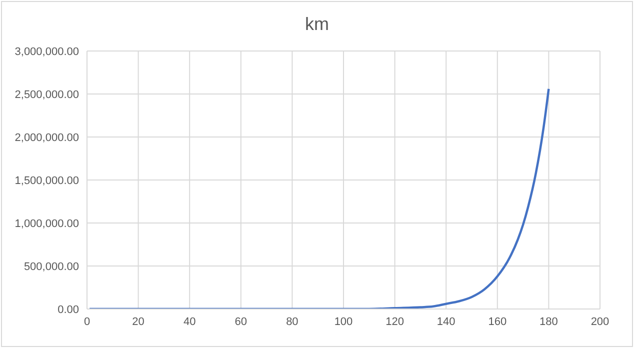 The image size is (634, 348). Describe the element at coordinates (395, 322) in the screenshot. I see `x-tick-label: 120` at that location.